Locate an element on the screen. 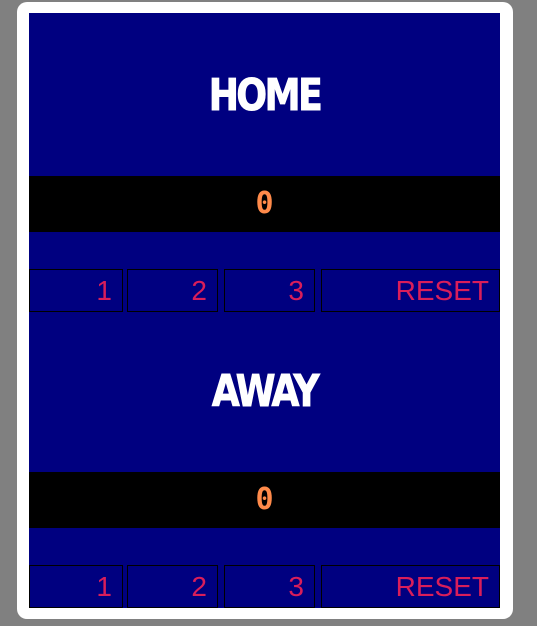 The height and width of the screenshot is (626, 537). home-reset-button: RESET is located at coordinates (410, 290).